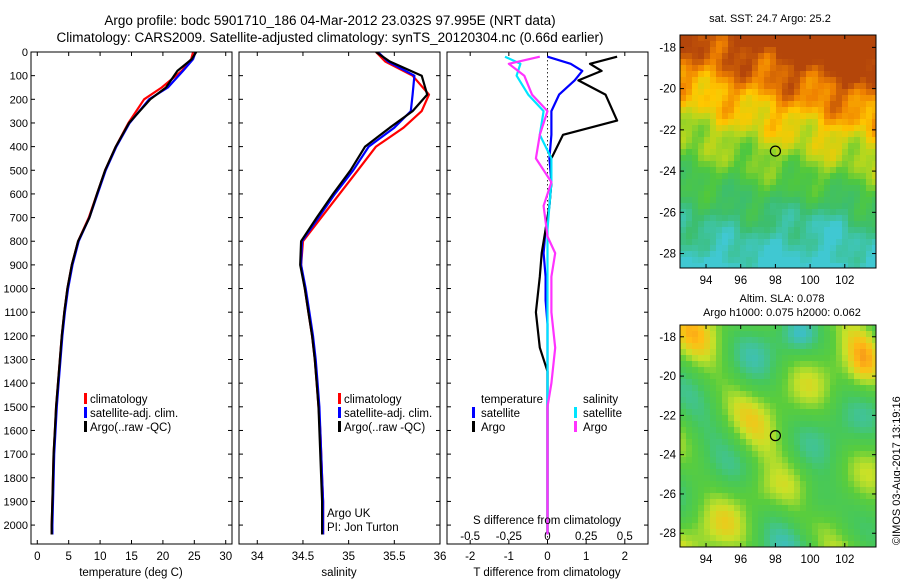 This screenshot has height=580, width=900. What do you see at coordinates (473, 426) in the screenshot?
I see `legend-swatch-t-argo` at bounding box center [473, 426].